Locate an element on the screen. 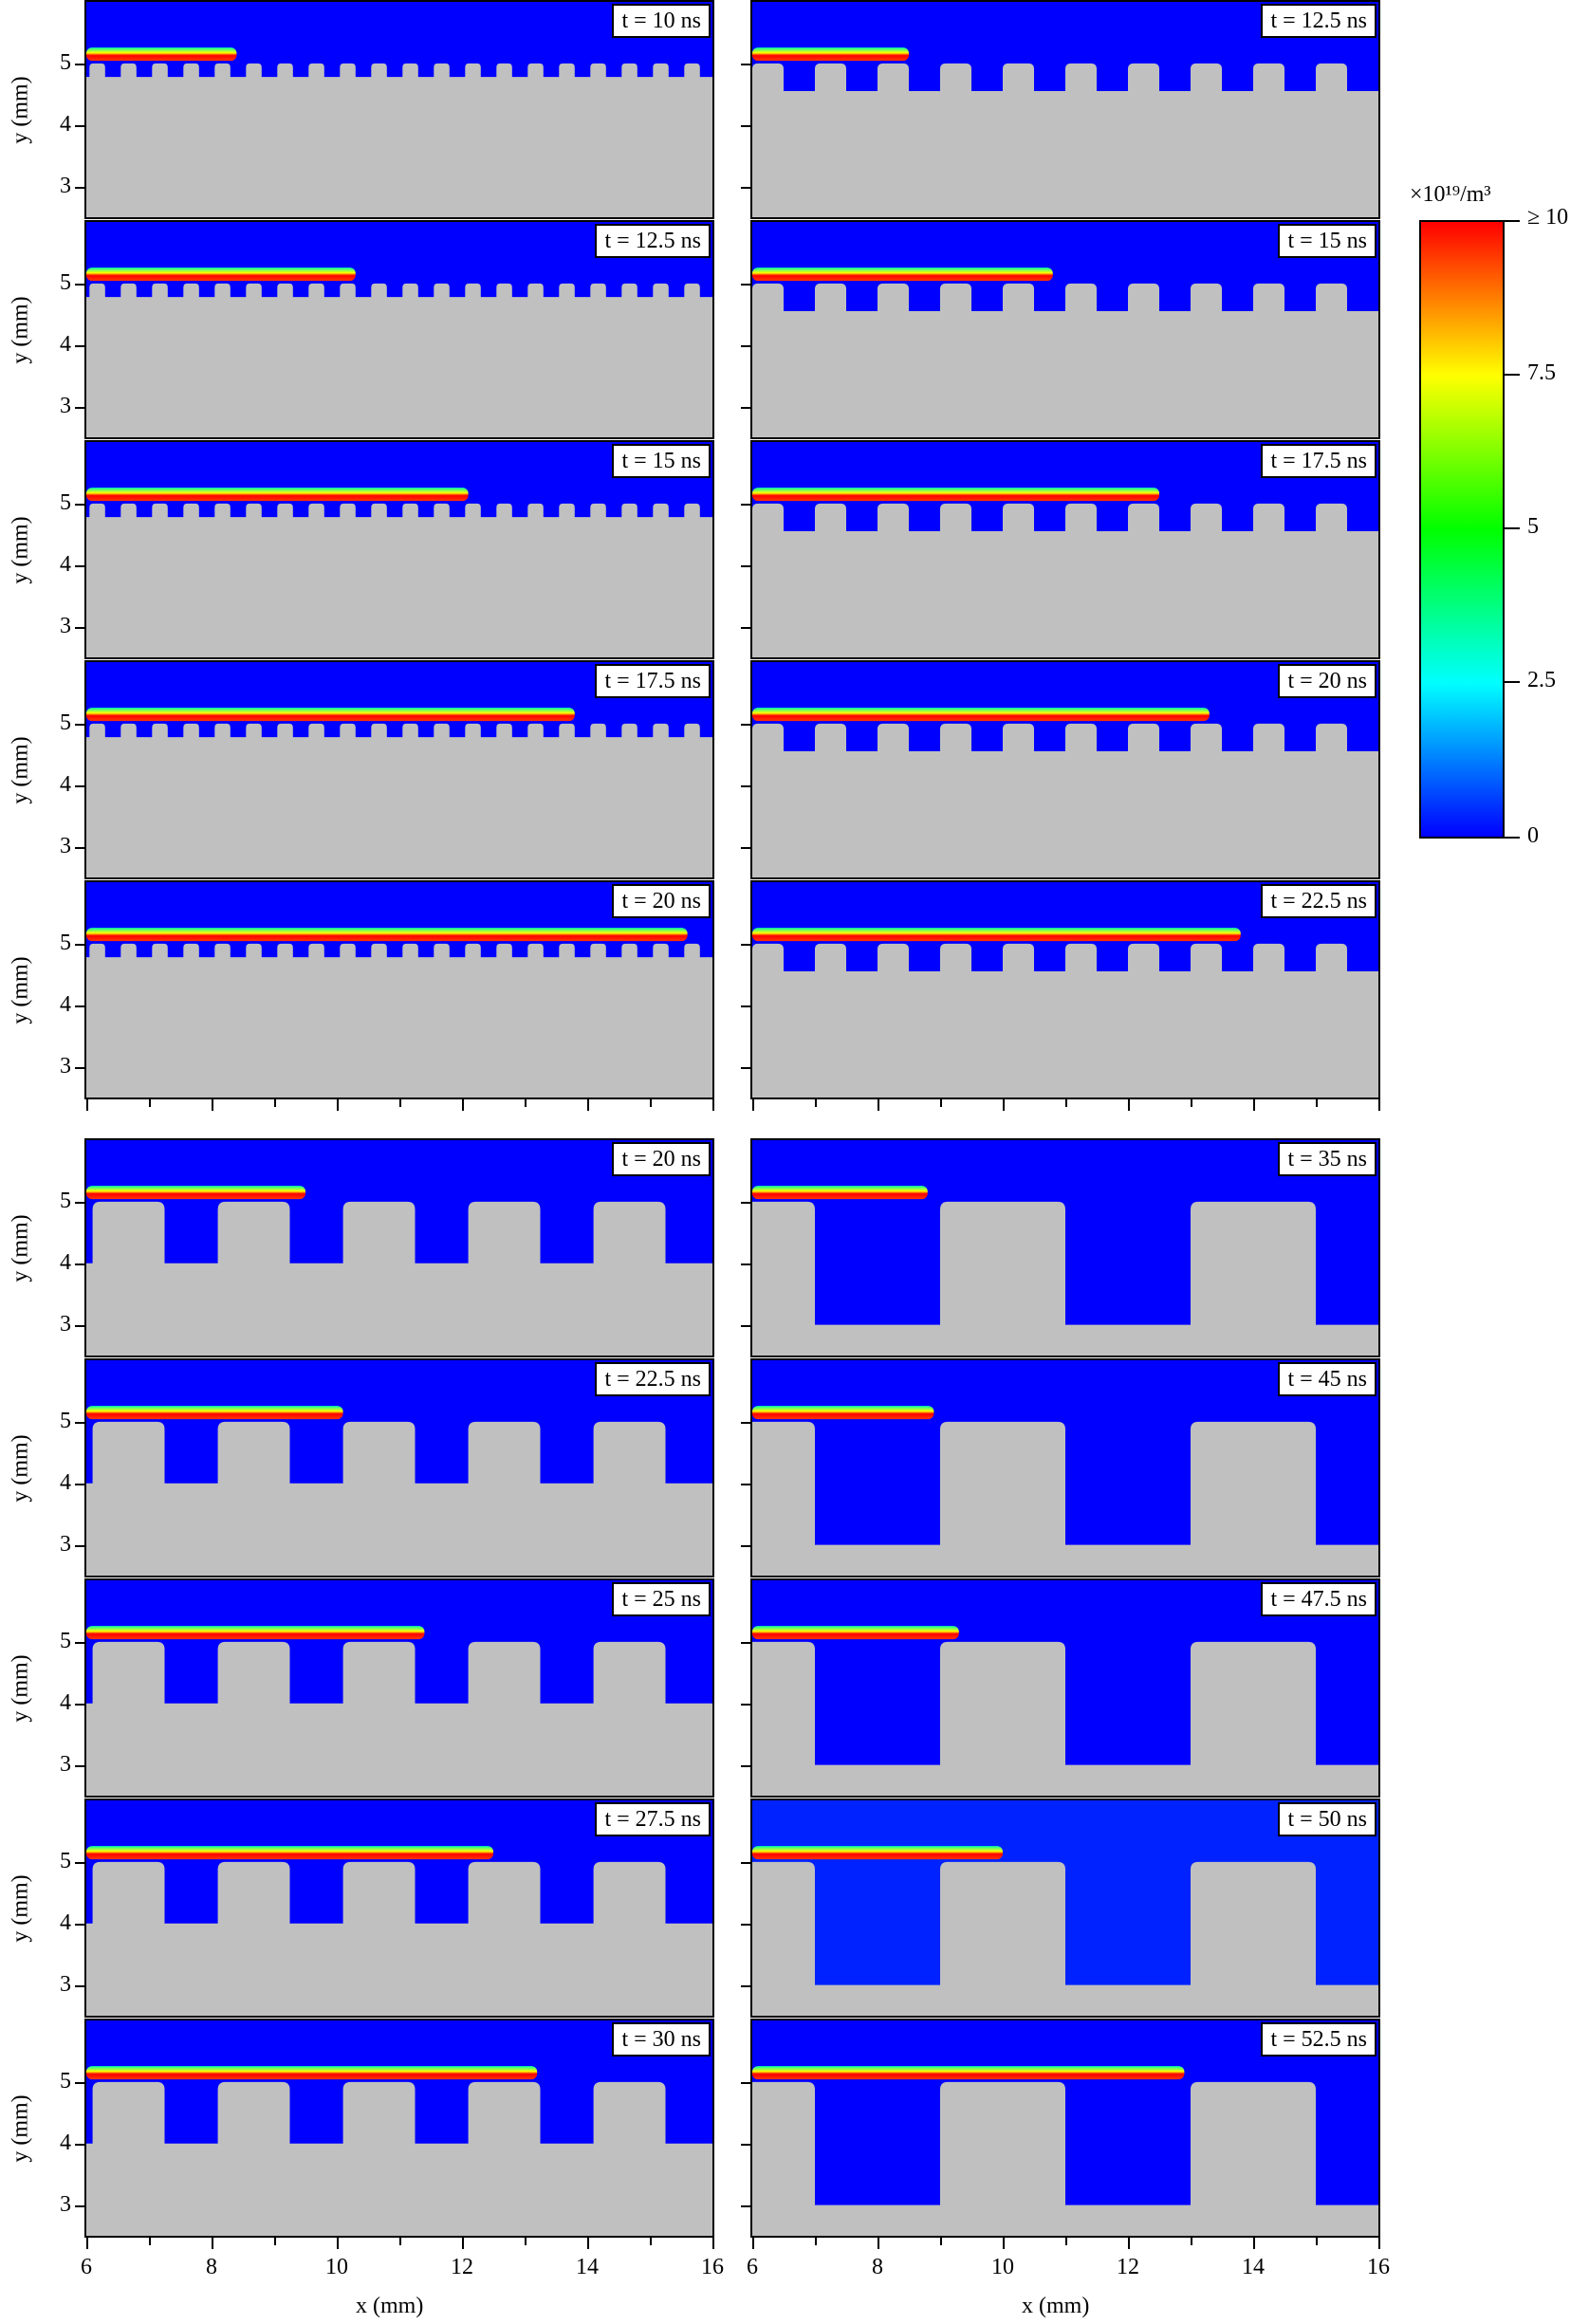 This screenshot has width=1589, height=2324. time-label: t = 12.5 ns is located at coordinates (1319, 21).